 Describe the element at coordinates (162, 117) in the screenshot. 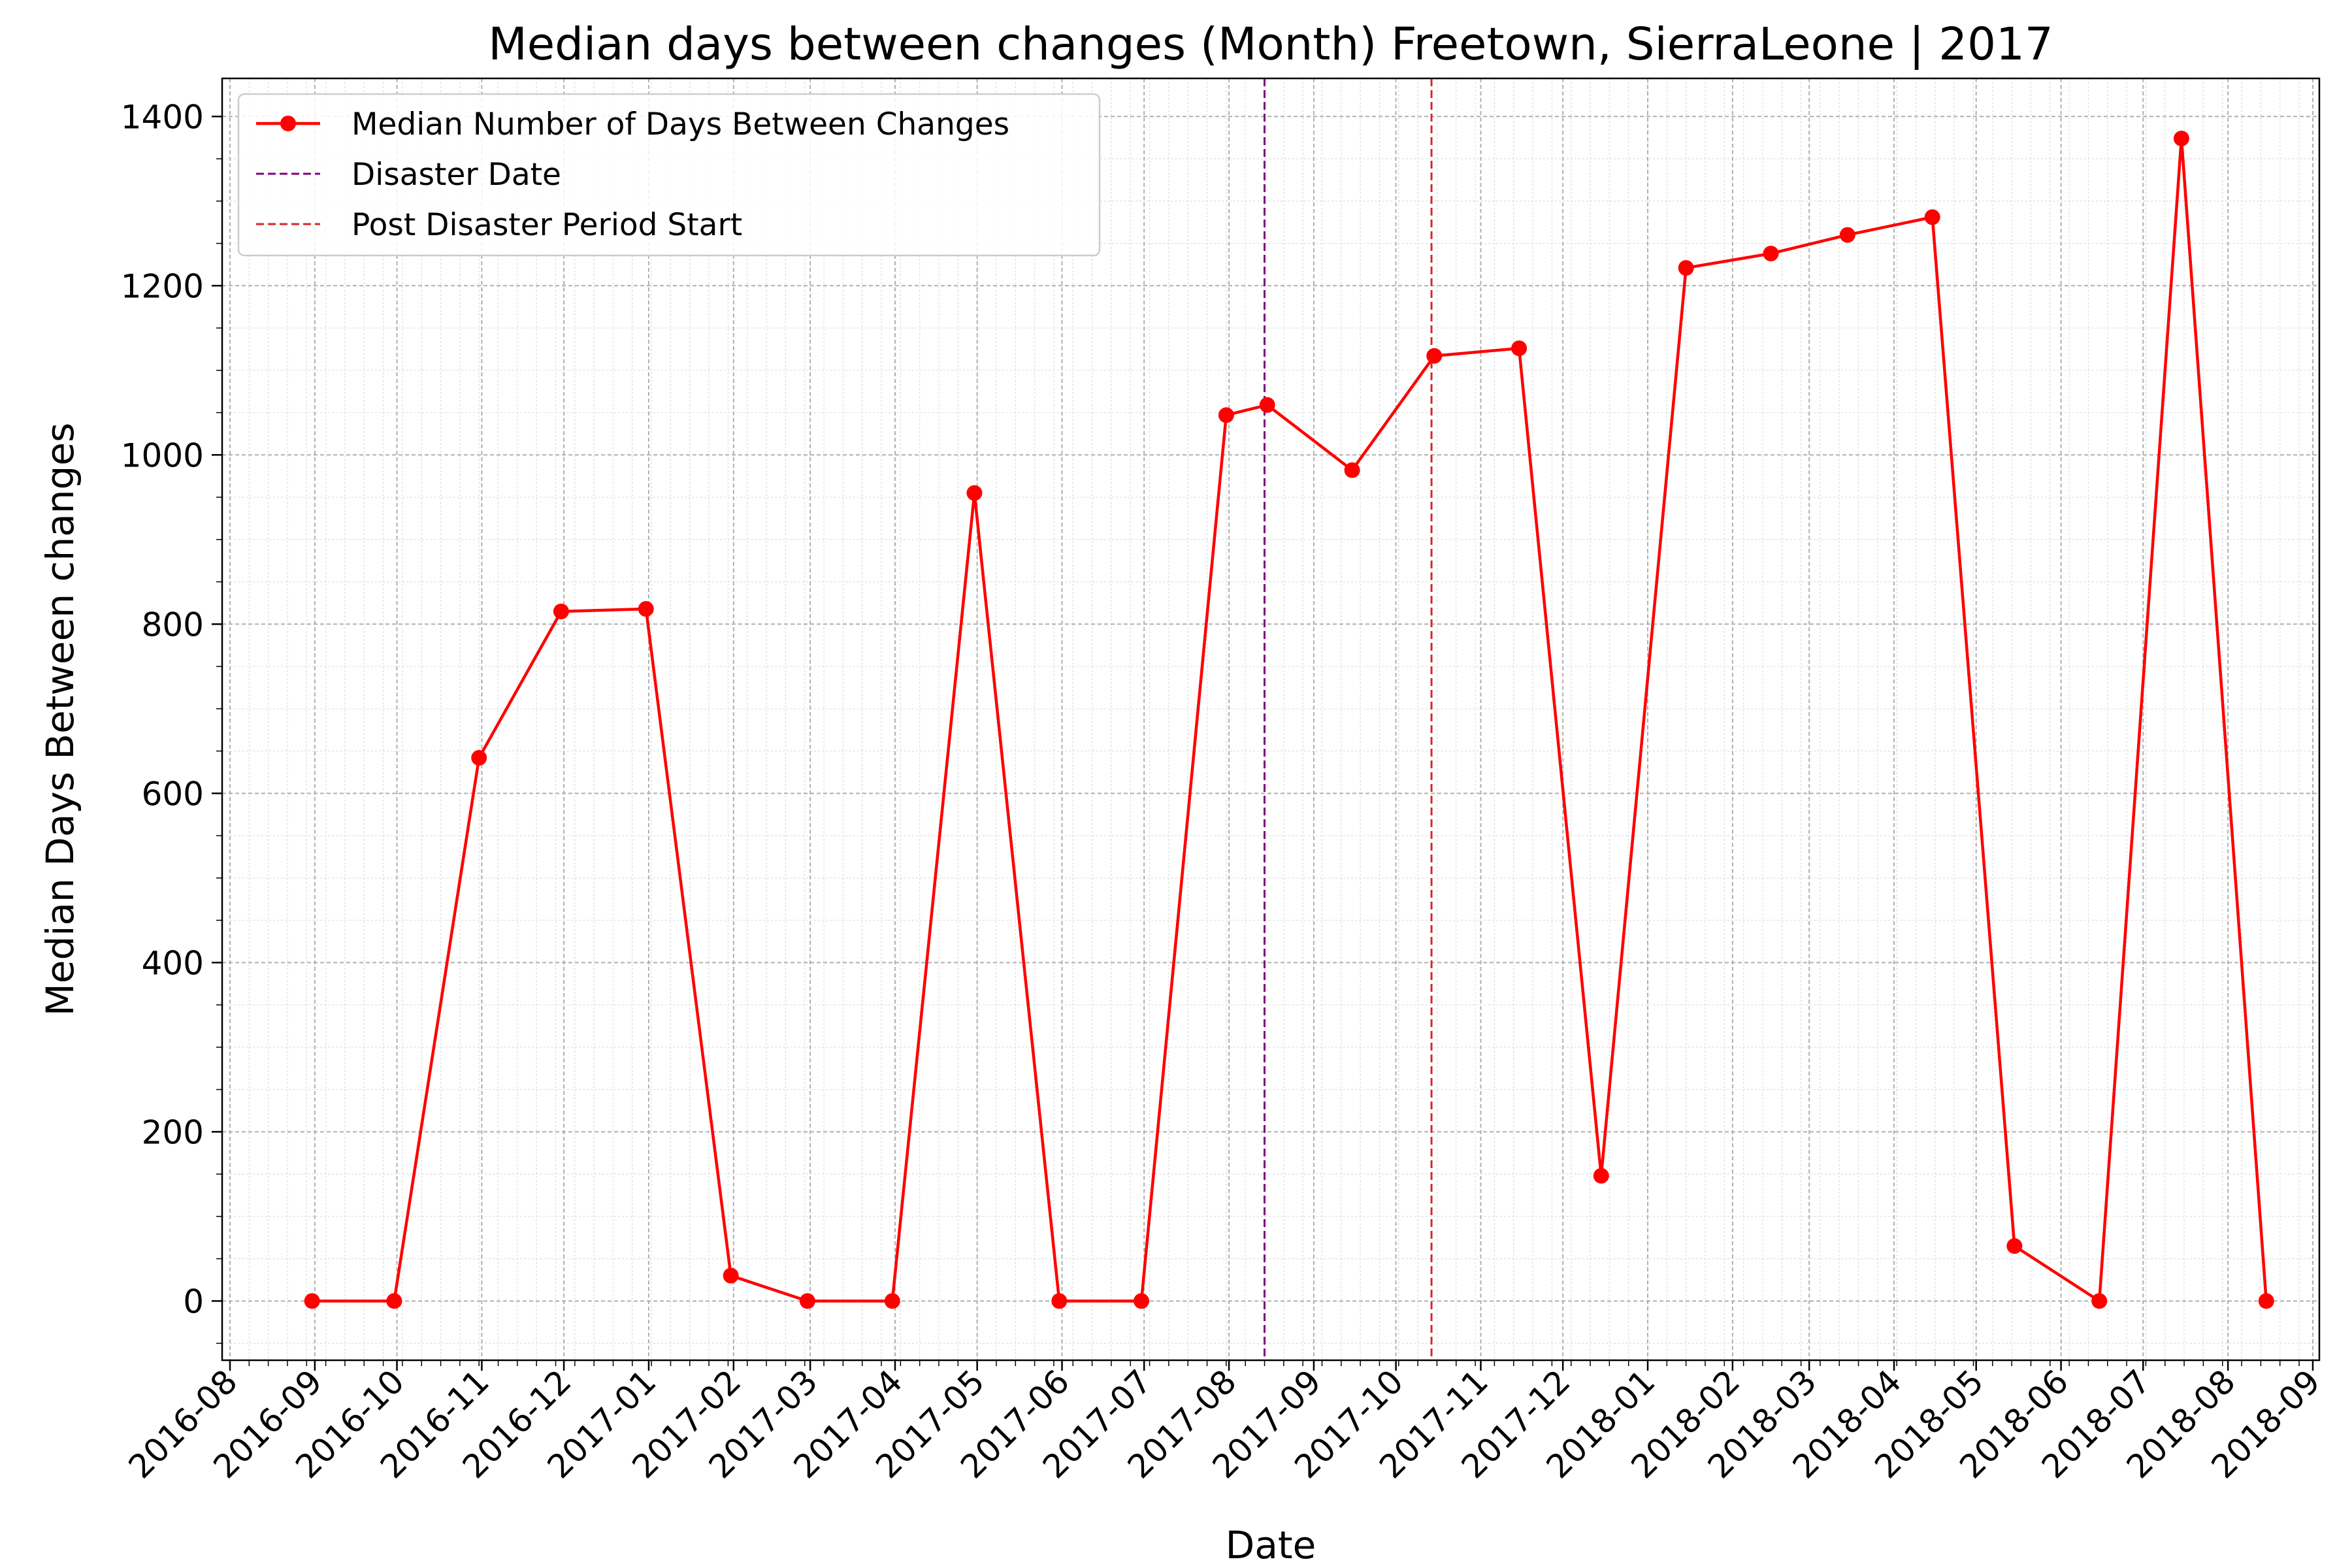

I see `y-tick-label: 1400` at that location.